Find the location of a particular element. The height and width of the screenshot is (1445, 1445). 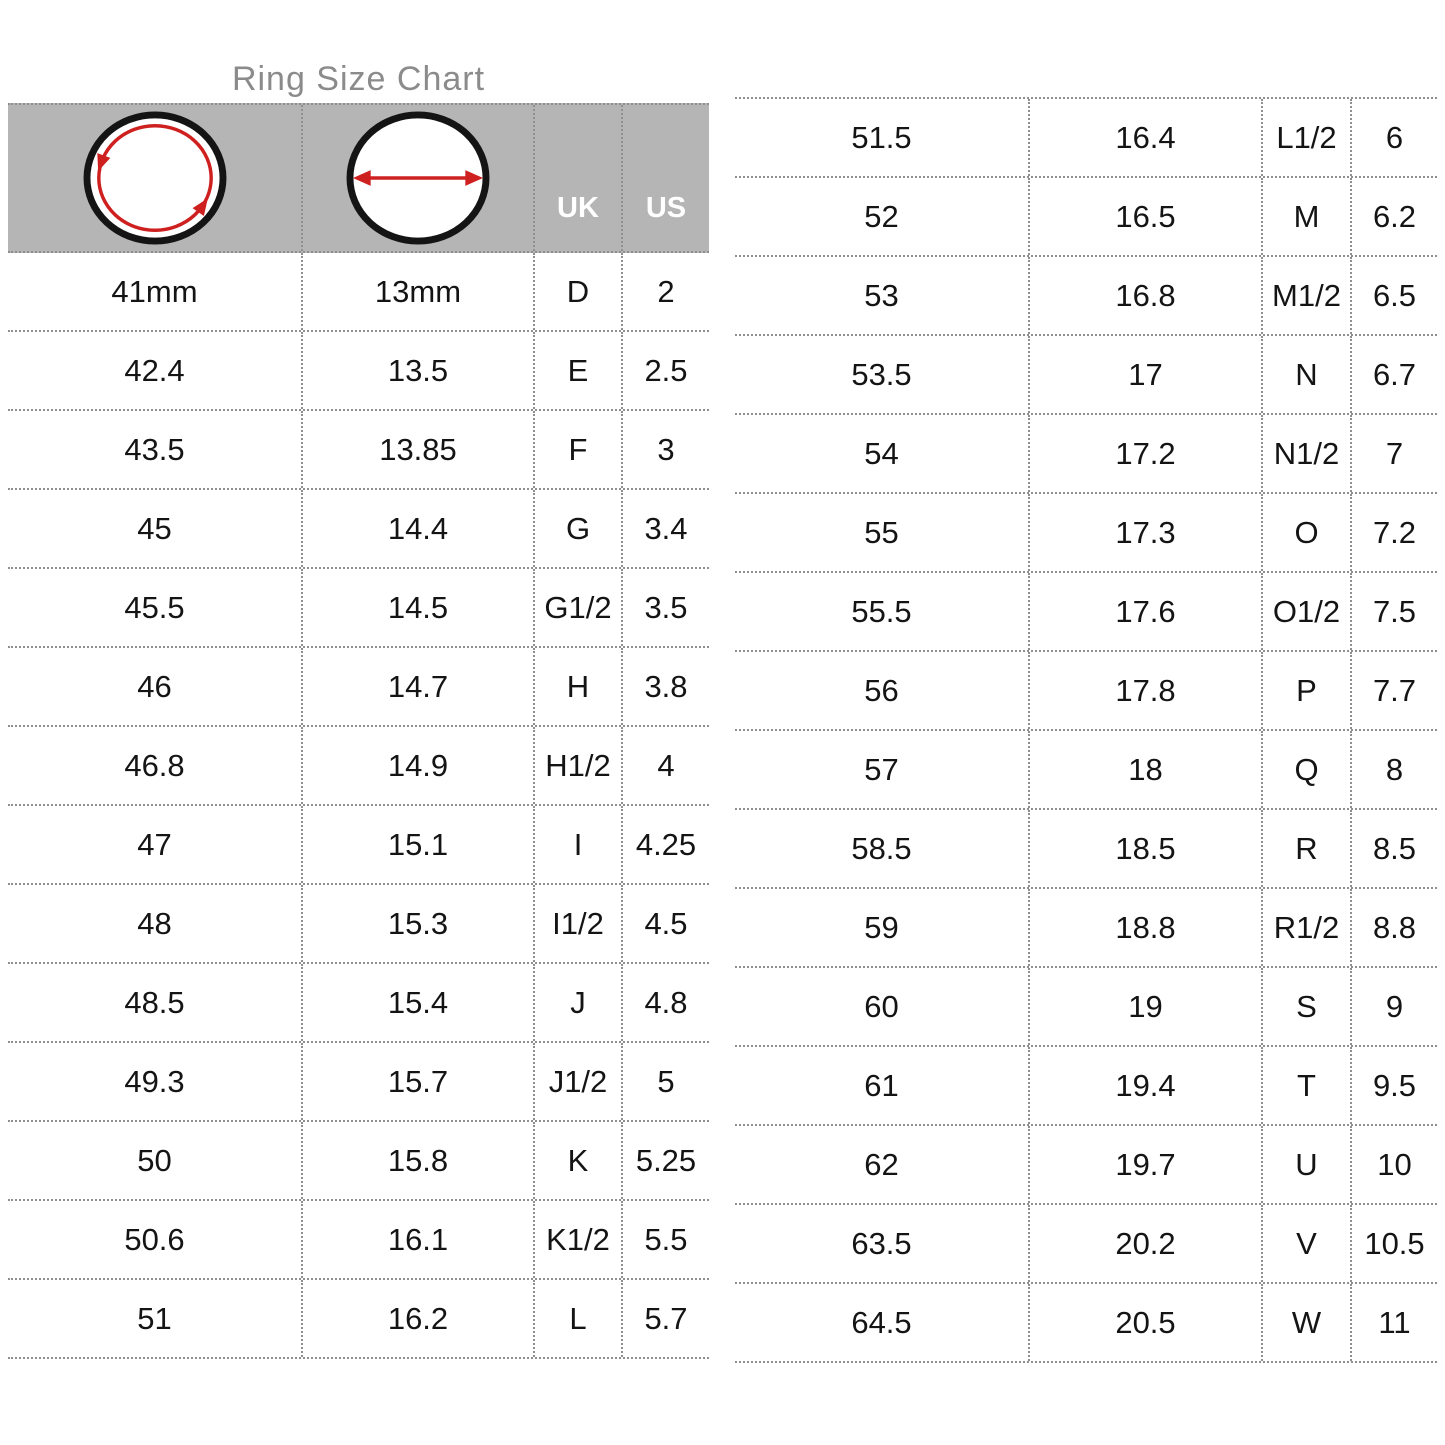

uk-size-cell: W is located at coordinates (1307, 1322).